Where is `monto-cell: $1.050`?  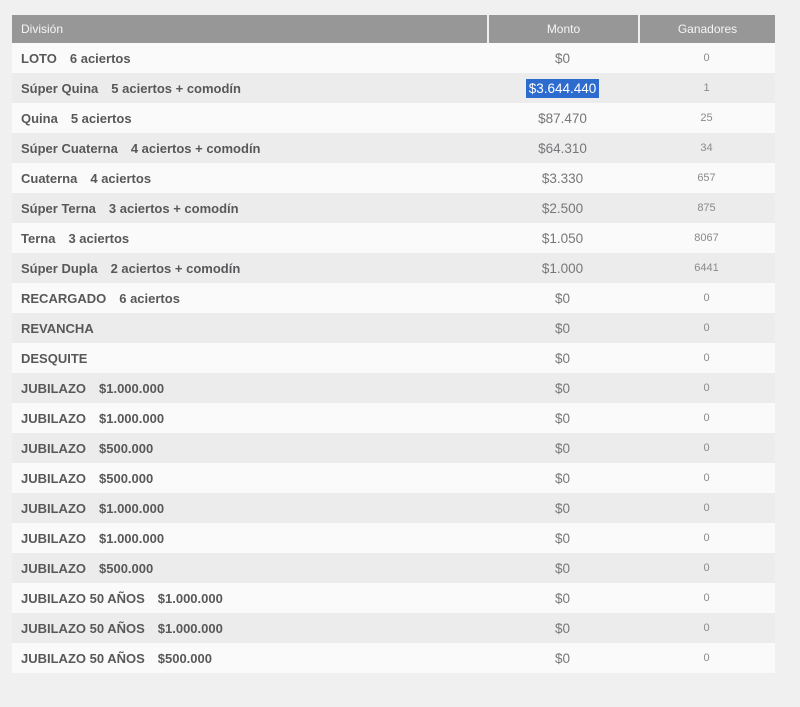
monto-cell: $1.050 is located at coordinates (562, 238).